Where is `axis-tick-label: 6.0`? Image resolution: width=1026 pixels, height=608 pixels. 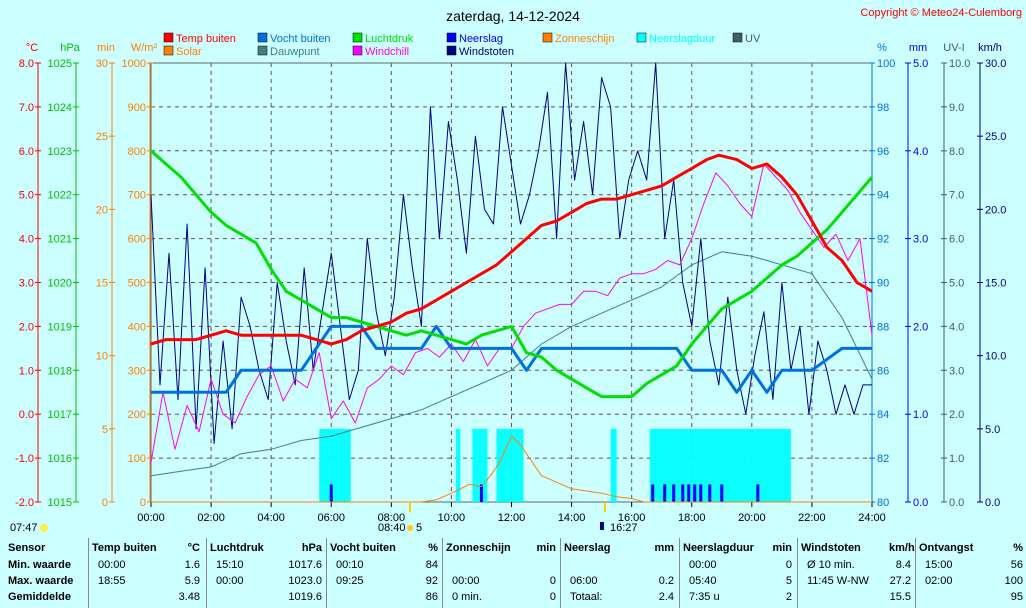
axis-tick-label: 6.0 is located at coordinates (26, 152).